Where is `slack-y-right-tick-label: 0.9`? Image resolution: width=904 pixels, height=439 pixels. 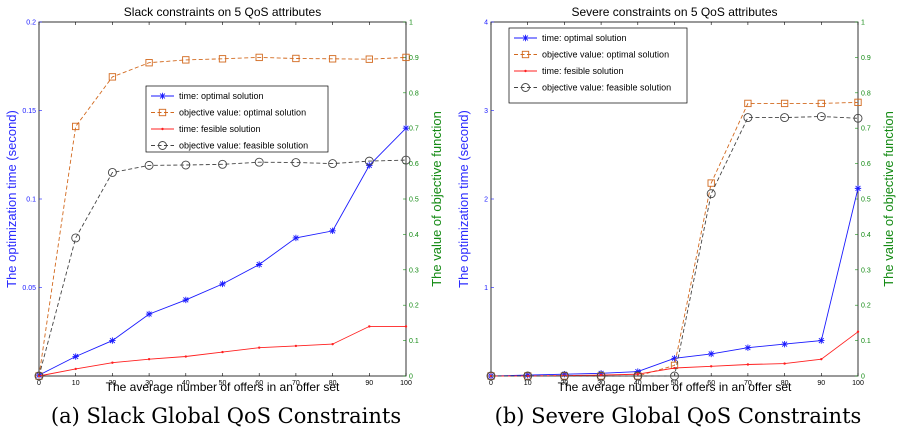 slack-y-right-tick-label: 0.9 is located at coordinates (414, 58).